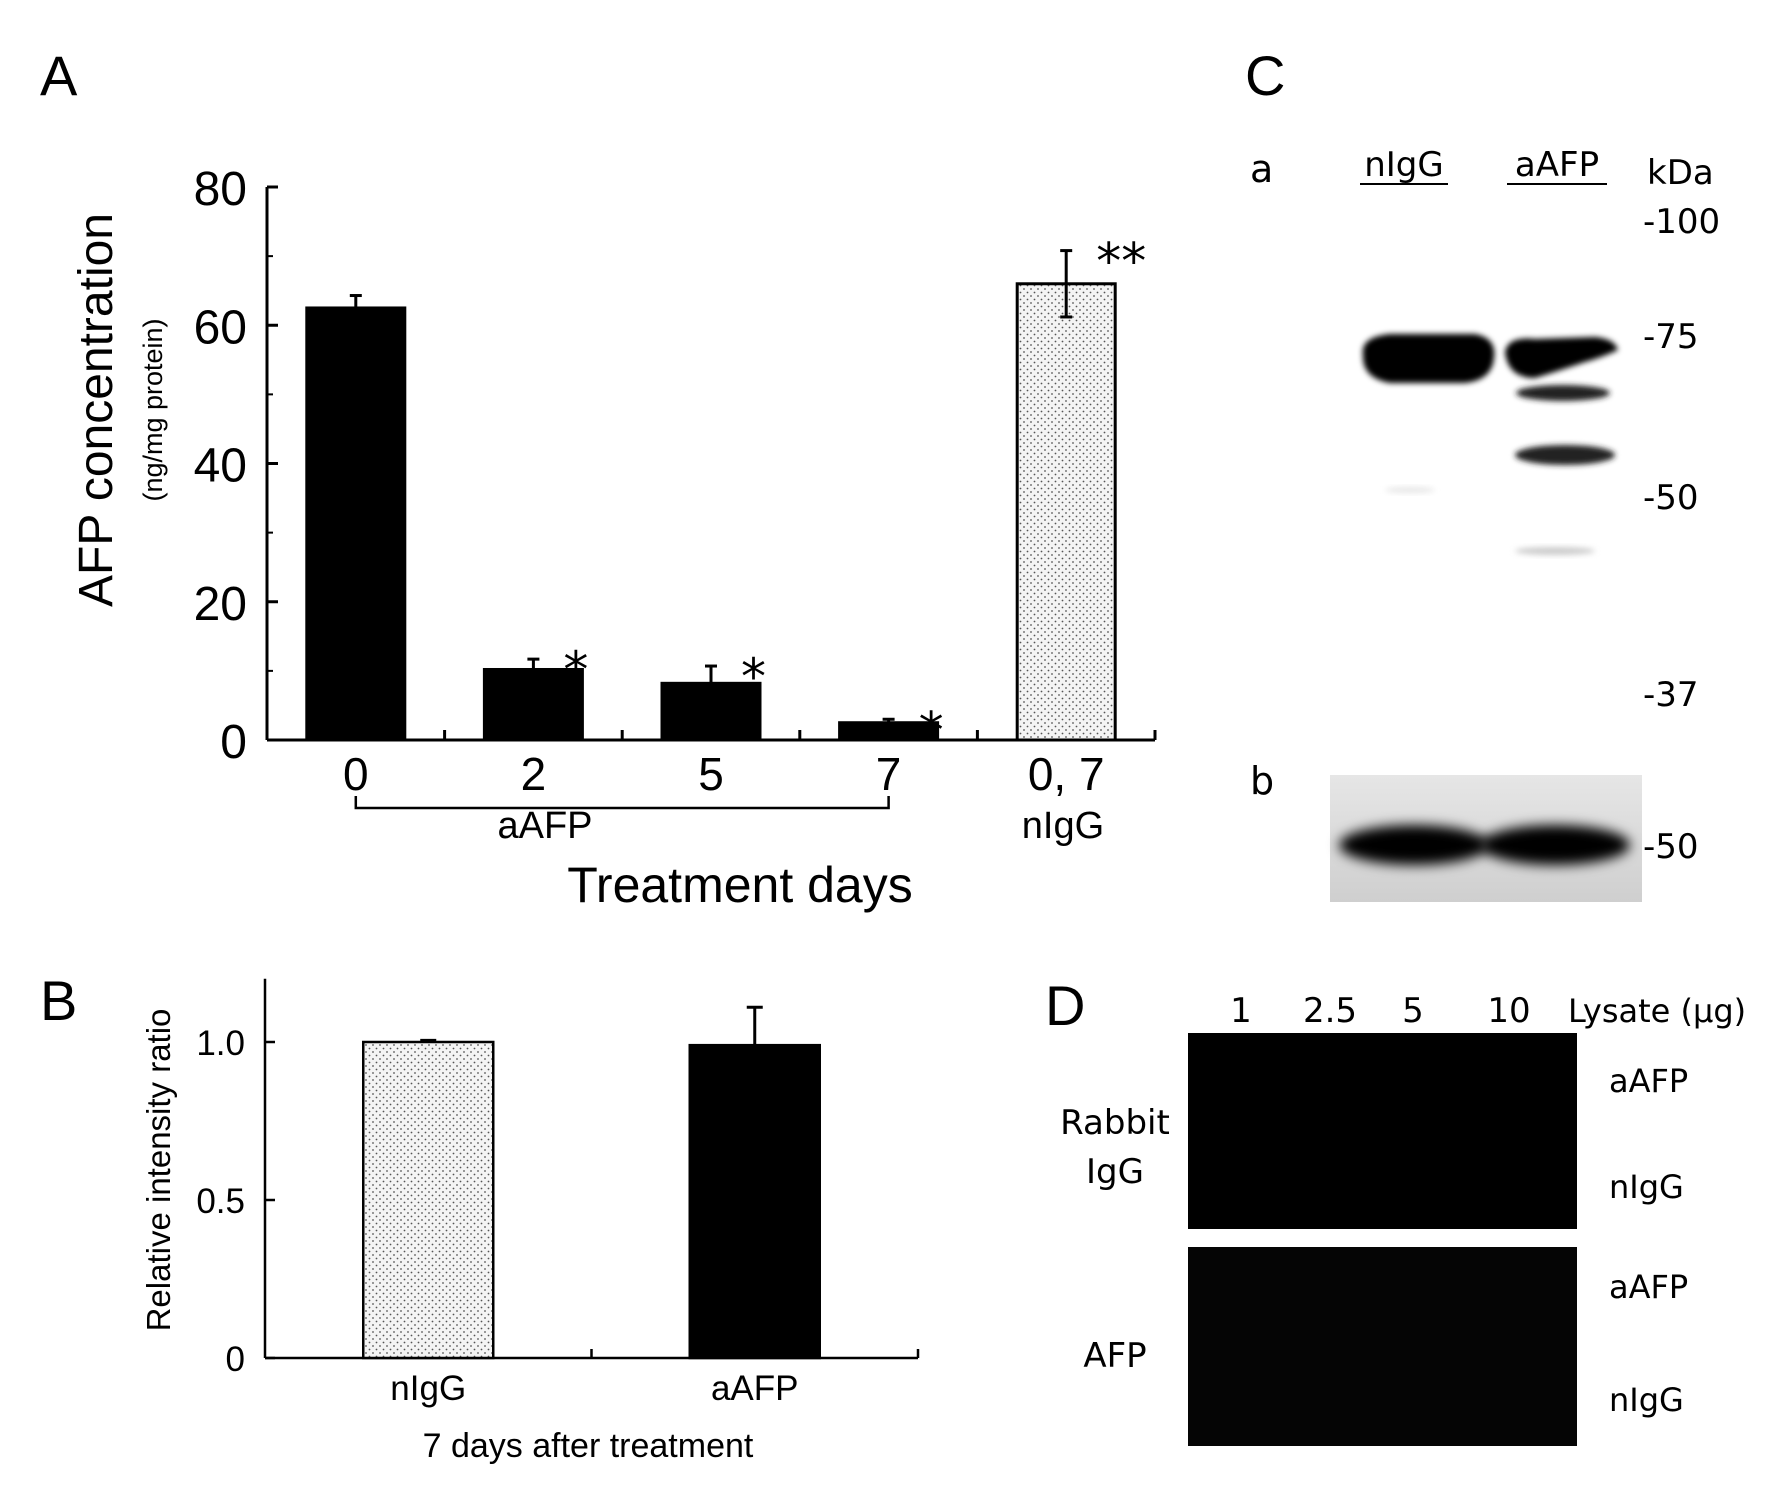 Image resolution: width=1772 pixels, height=1504 pixels. Describe the element at coordinates (534, 774) in the screenshot. I see `panel-a-xtick-label: 2` at that location.